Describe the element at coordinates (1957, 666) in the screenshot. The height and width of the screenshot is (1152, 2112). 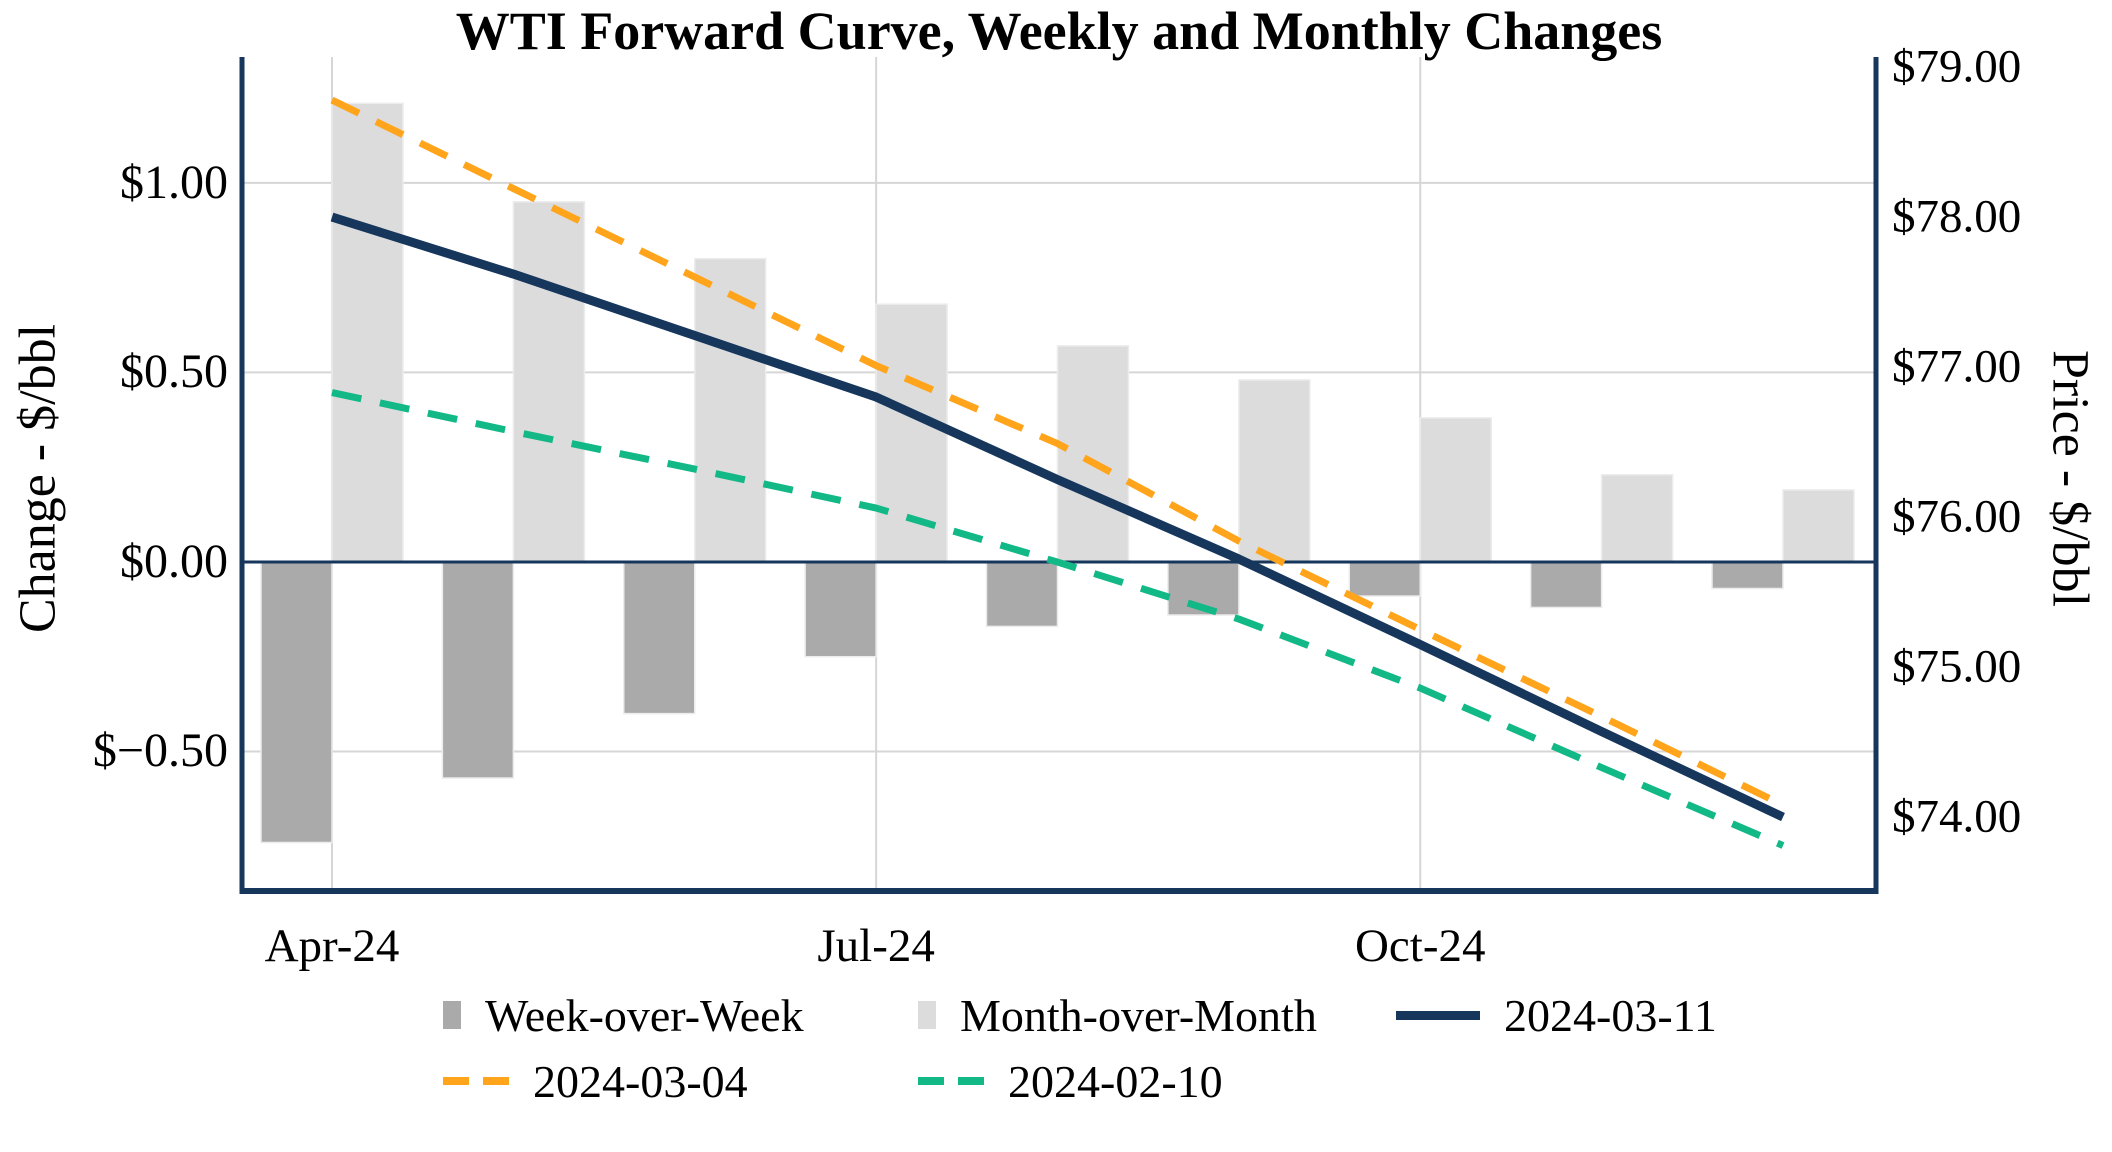
I see `right-axis-tick-label: $75.00` at that location.